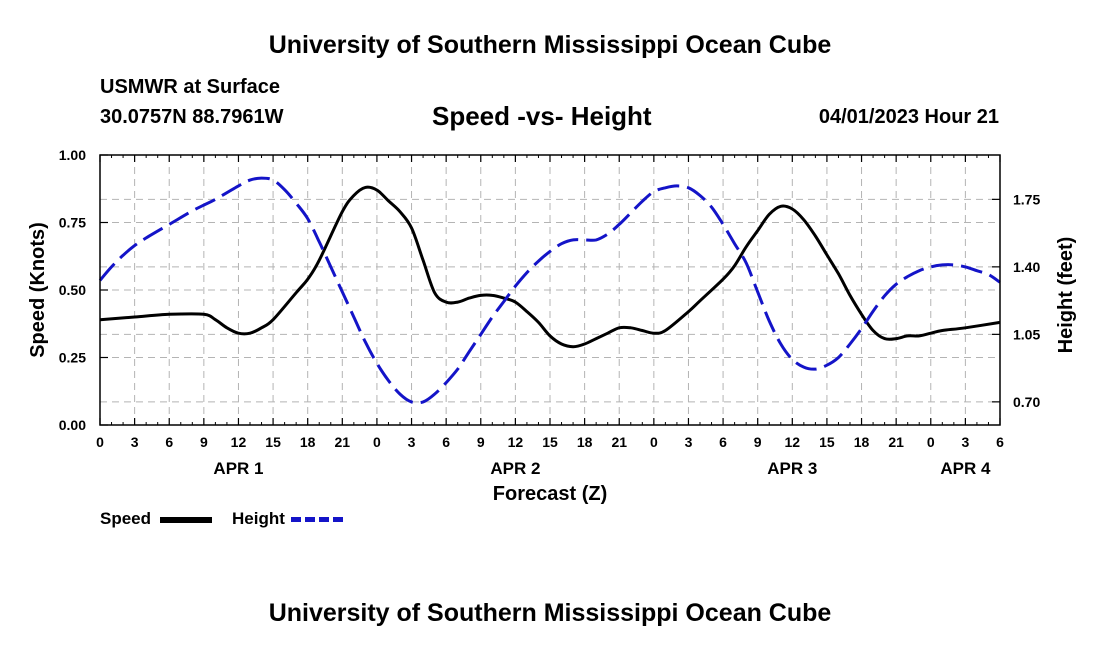 Image resolution: width=1100 pixels, height=650 pixels. Describe the element at coordinates (908, 117) in the screenshot. I see `forecast-datetime: 04/01/2023 Hour 21` at that location.